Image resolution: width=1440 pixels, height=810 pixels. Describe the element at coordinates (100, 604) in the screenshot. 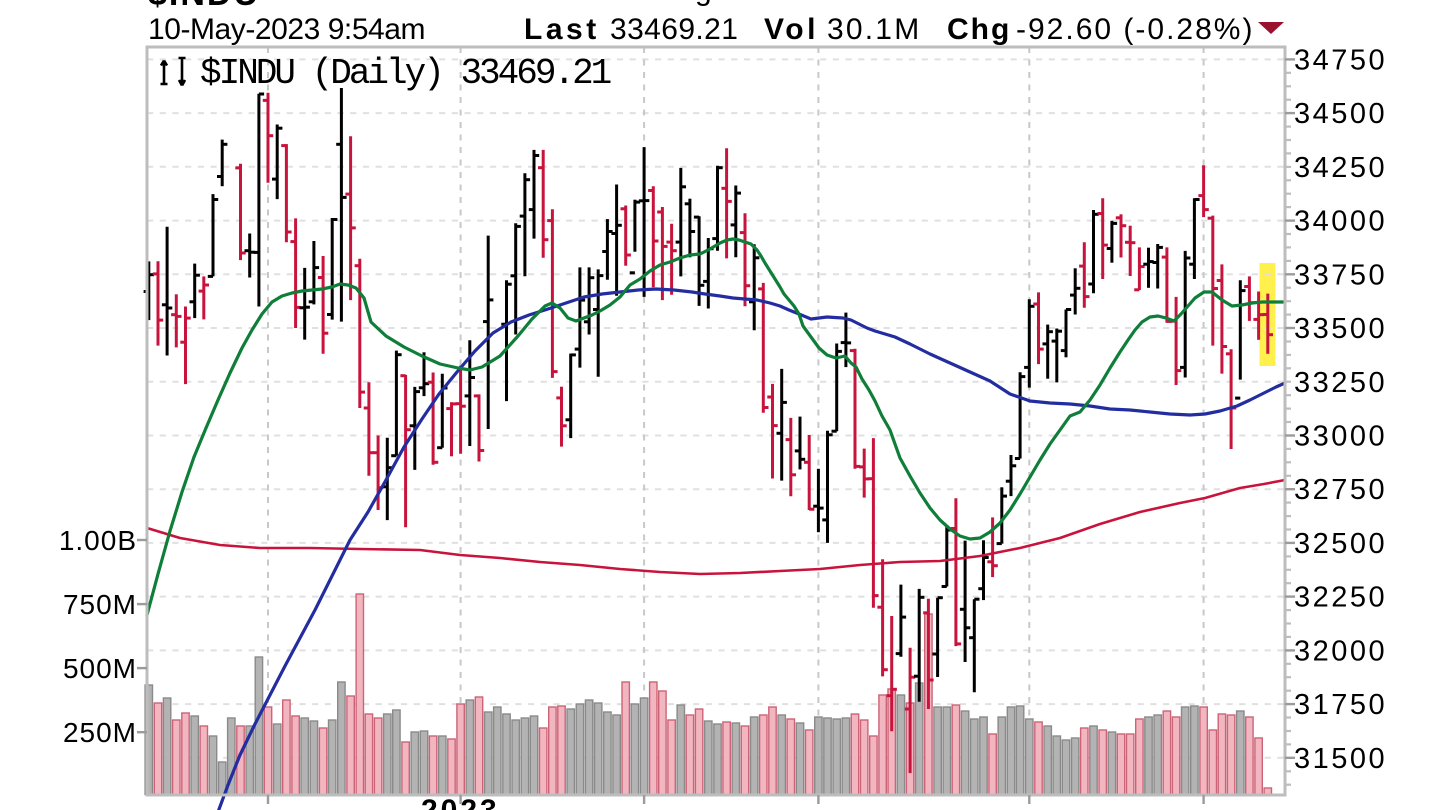

I see `svg-text: 750M` at that location.